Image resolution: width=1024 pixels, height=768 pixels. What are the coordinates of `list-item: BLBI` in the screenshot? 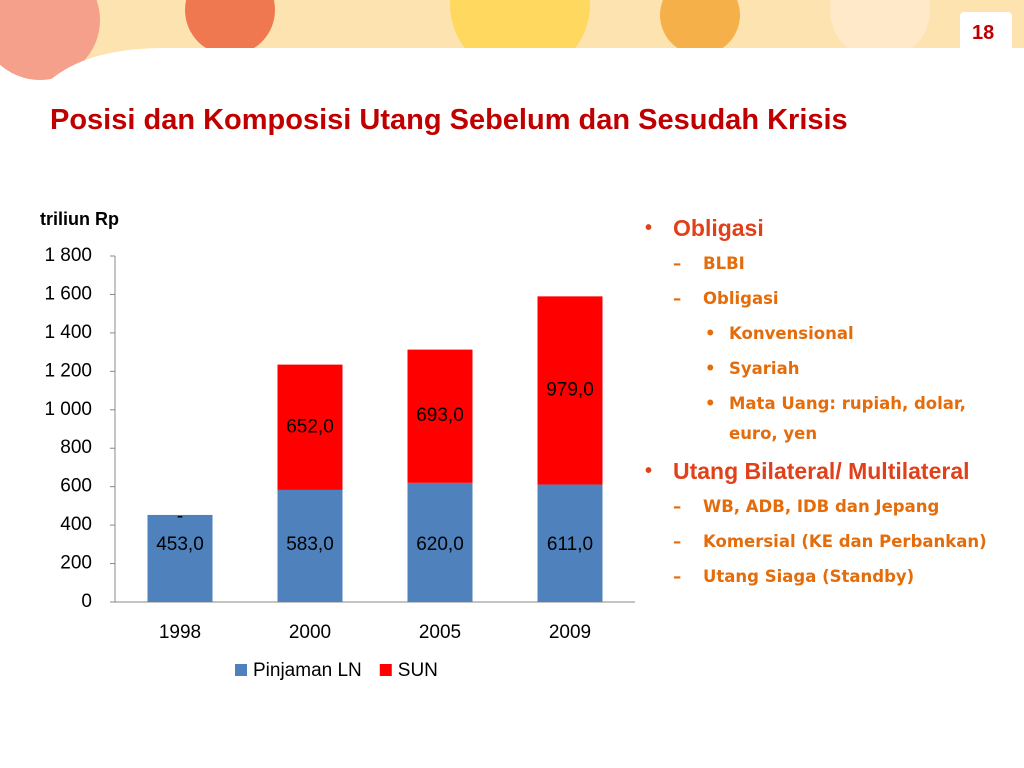 It's located at (817, 264).